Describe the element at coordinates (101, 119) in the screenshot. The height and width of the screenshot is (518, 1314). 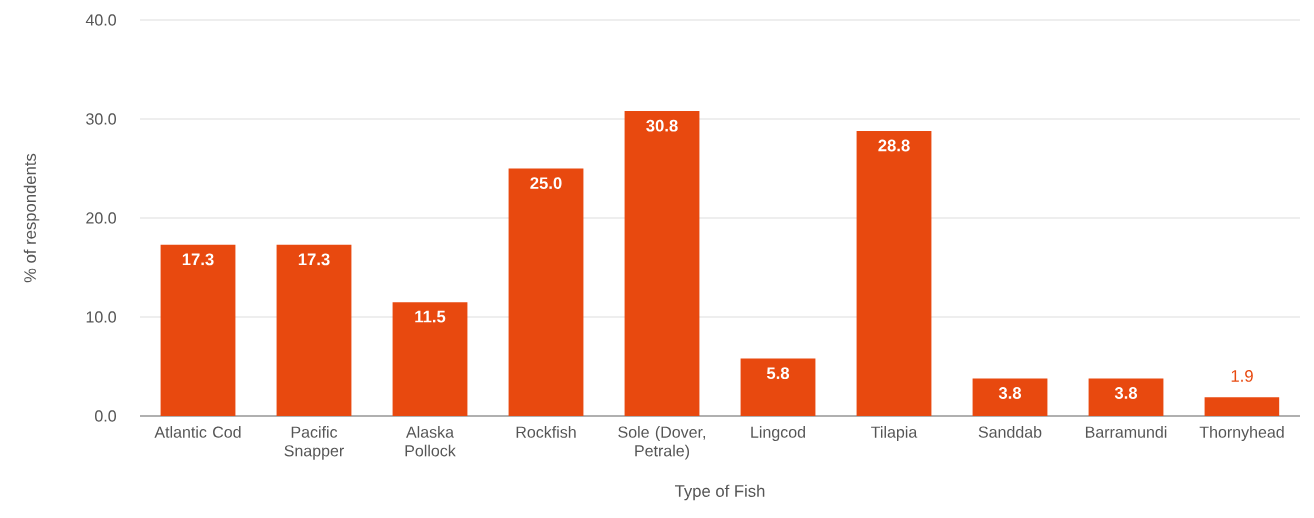
I see `y-tick-label: 30.0` at that location.